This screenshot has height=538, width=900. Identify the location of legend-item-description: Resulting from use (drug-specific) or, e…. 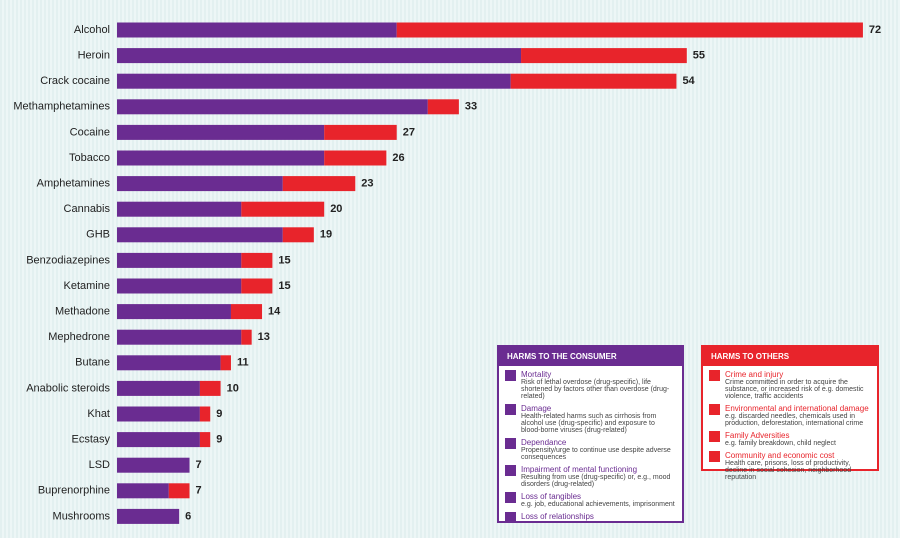
(596, 481).